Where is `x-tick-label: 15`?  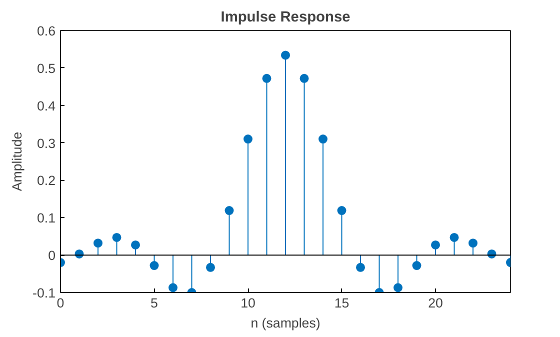
x-tick-label: 15 is located at coordinates (342, 303).